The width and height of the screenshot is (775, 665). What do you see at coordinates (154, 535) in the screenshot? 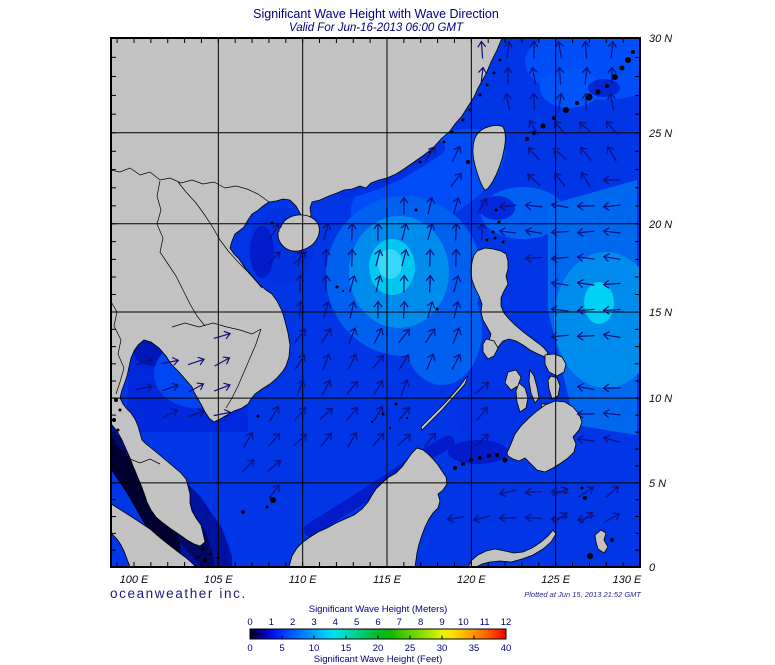
I see `sumatra-island` at bounding box center [154, 535].